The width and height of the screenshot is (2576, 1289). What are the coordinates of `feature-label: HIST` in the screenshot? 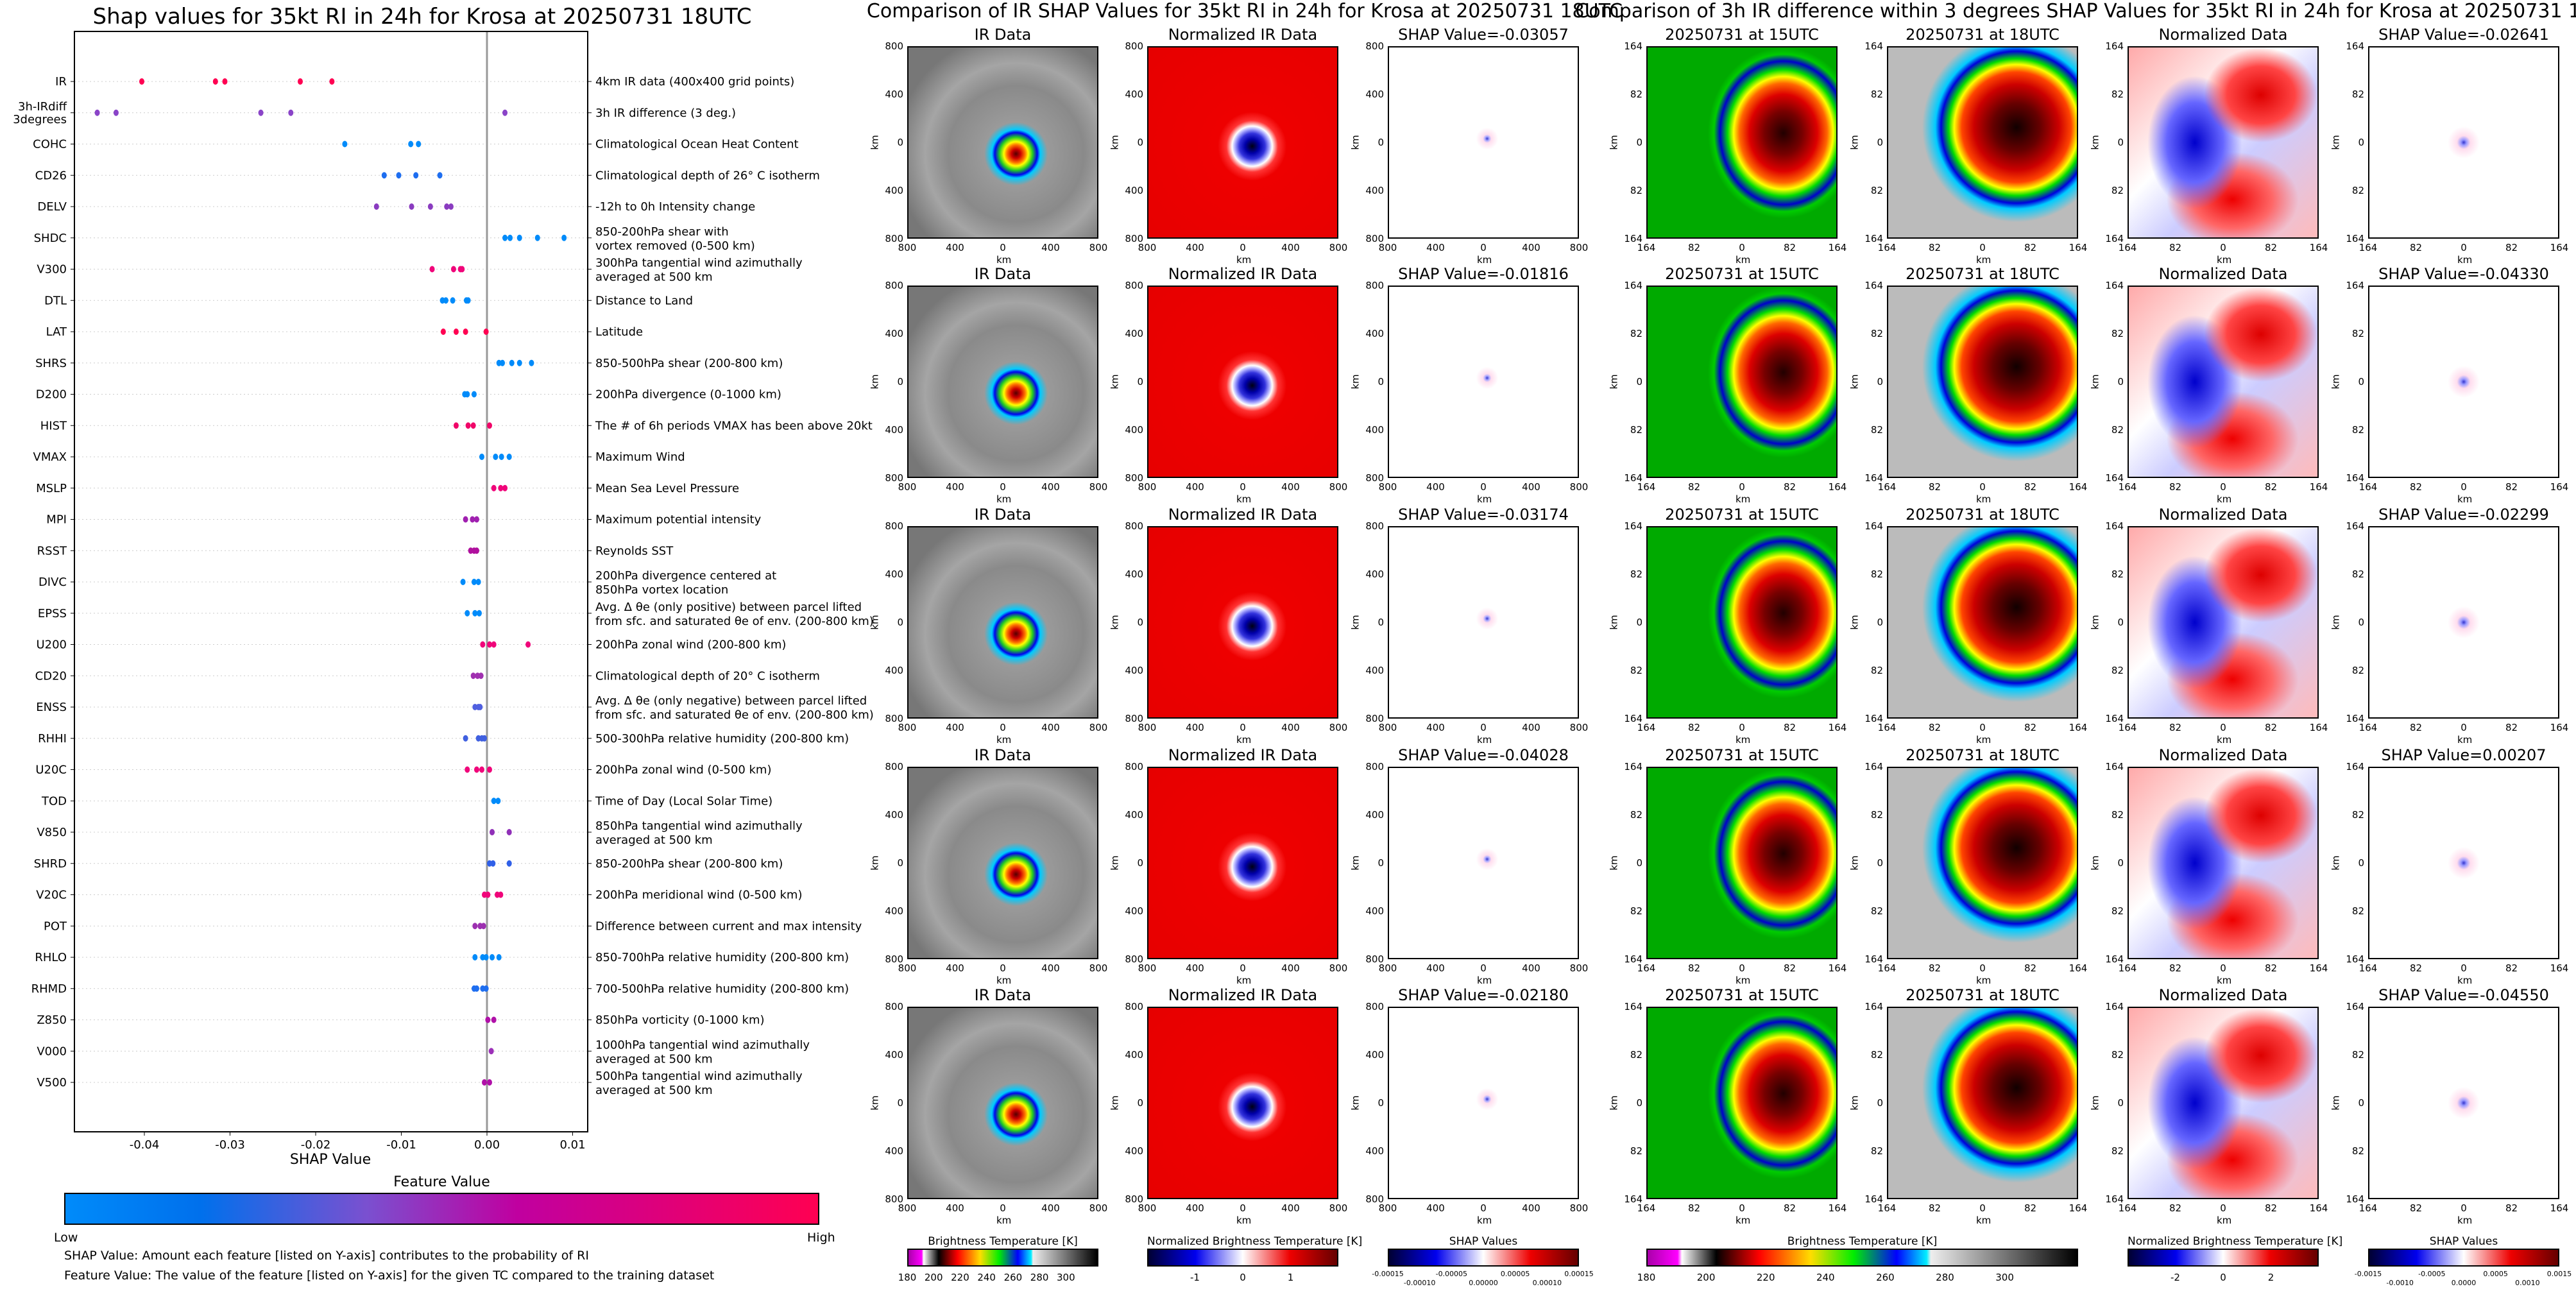 It's located at (53, 425).